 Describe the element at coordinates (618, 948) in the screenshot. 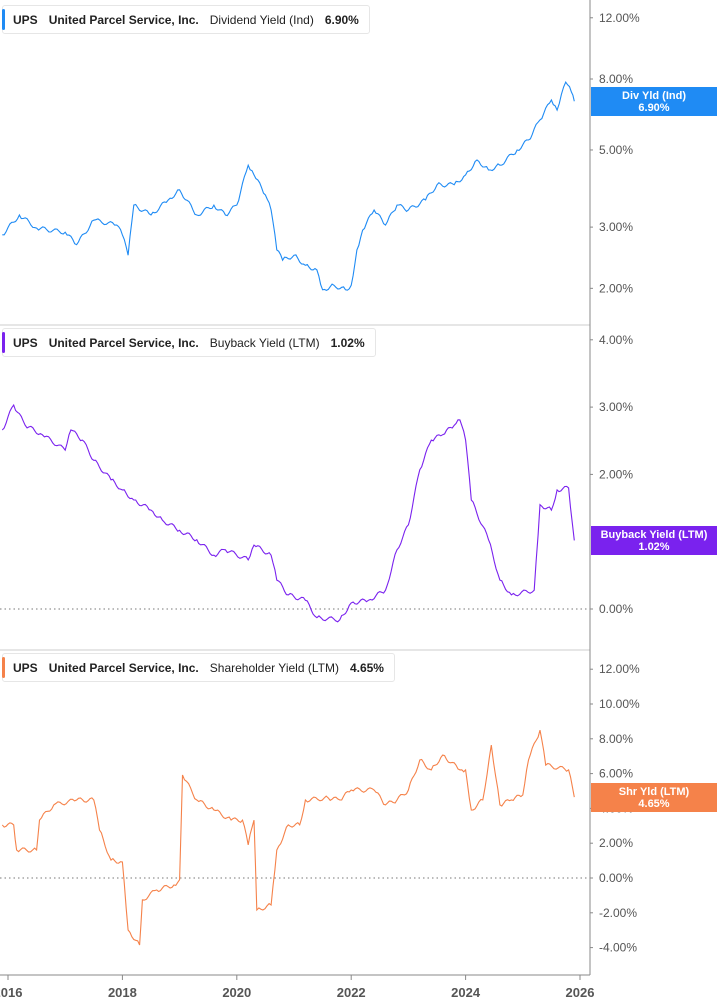

I see `y-tick-label: -4.00%` at that location.